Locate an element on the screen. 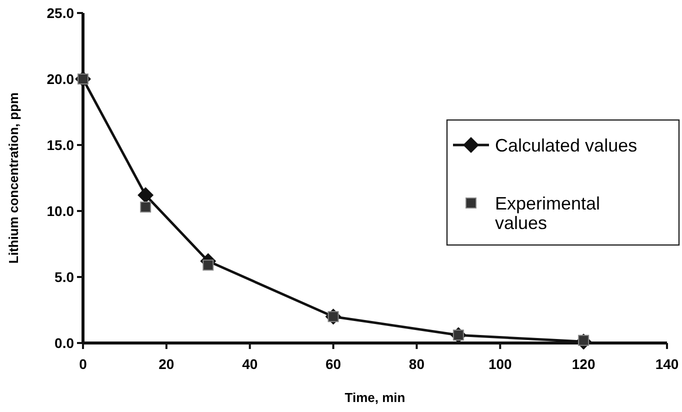  x-tick-label: 60 is located at coordinates (333, 364).